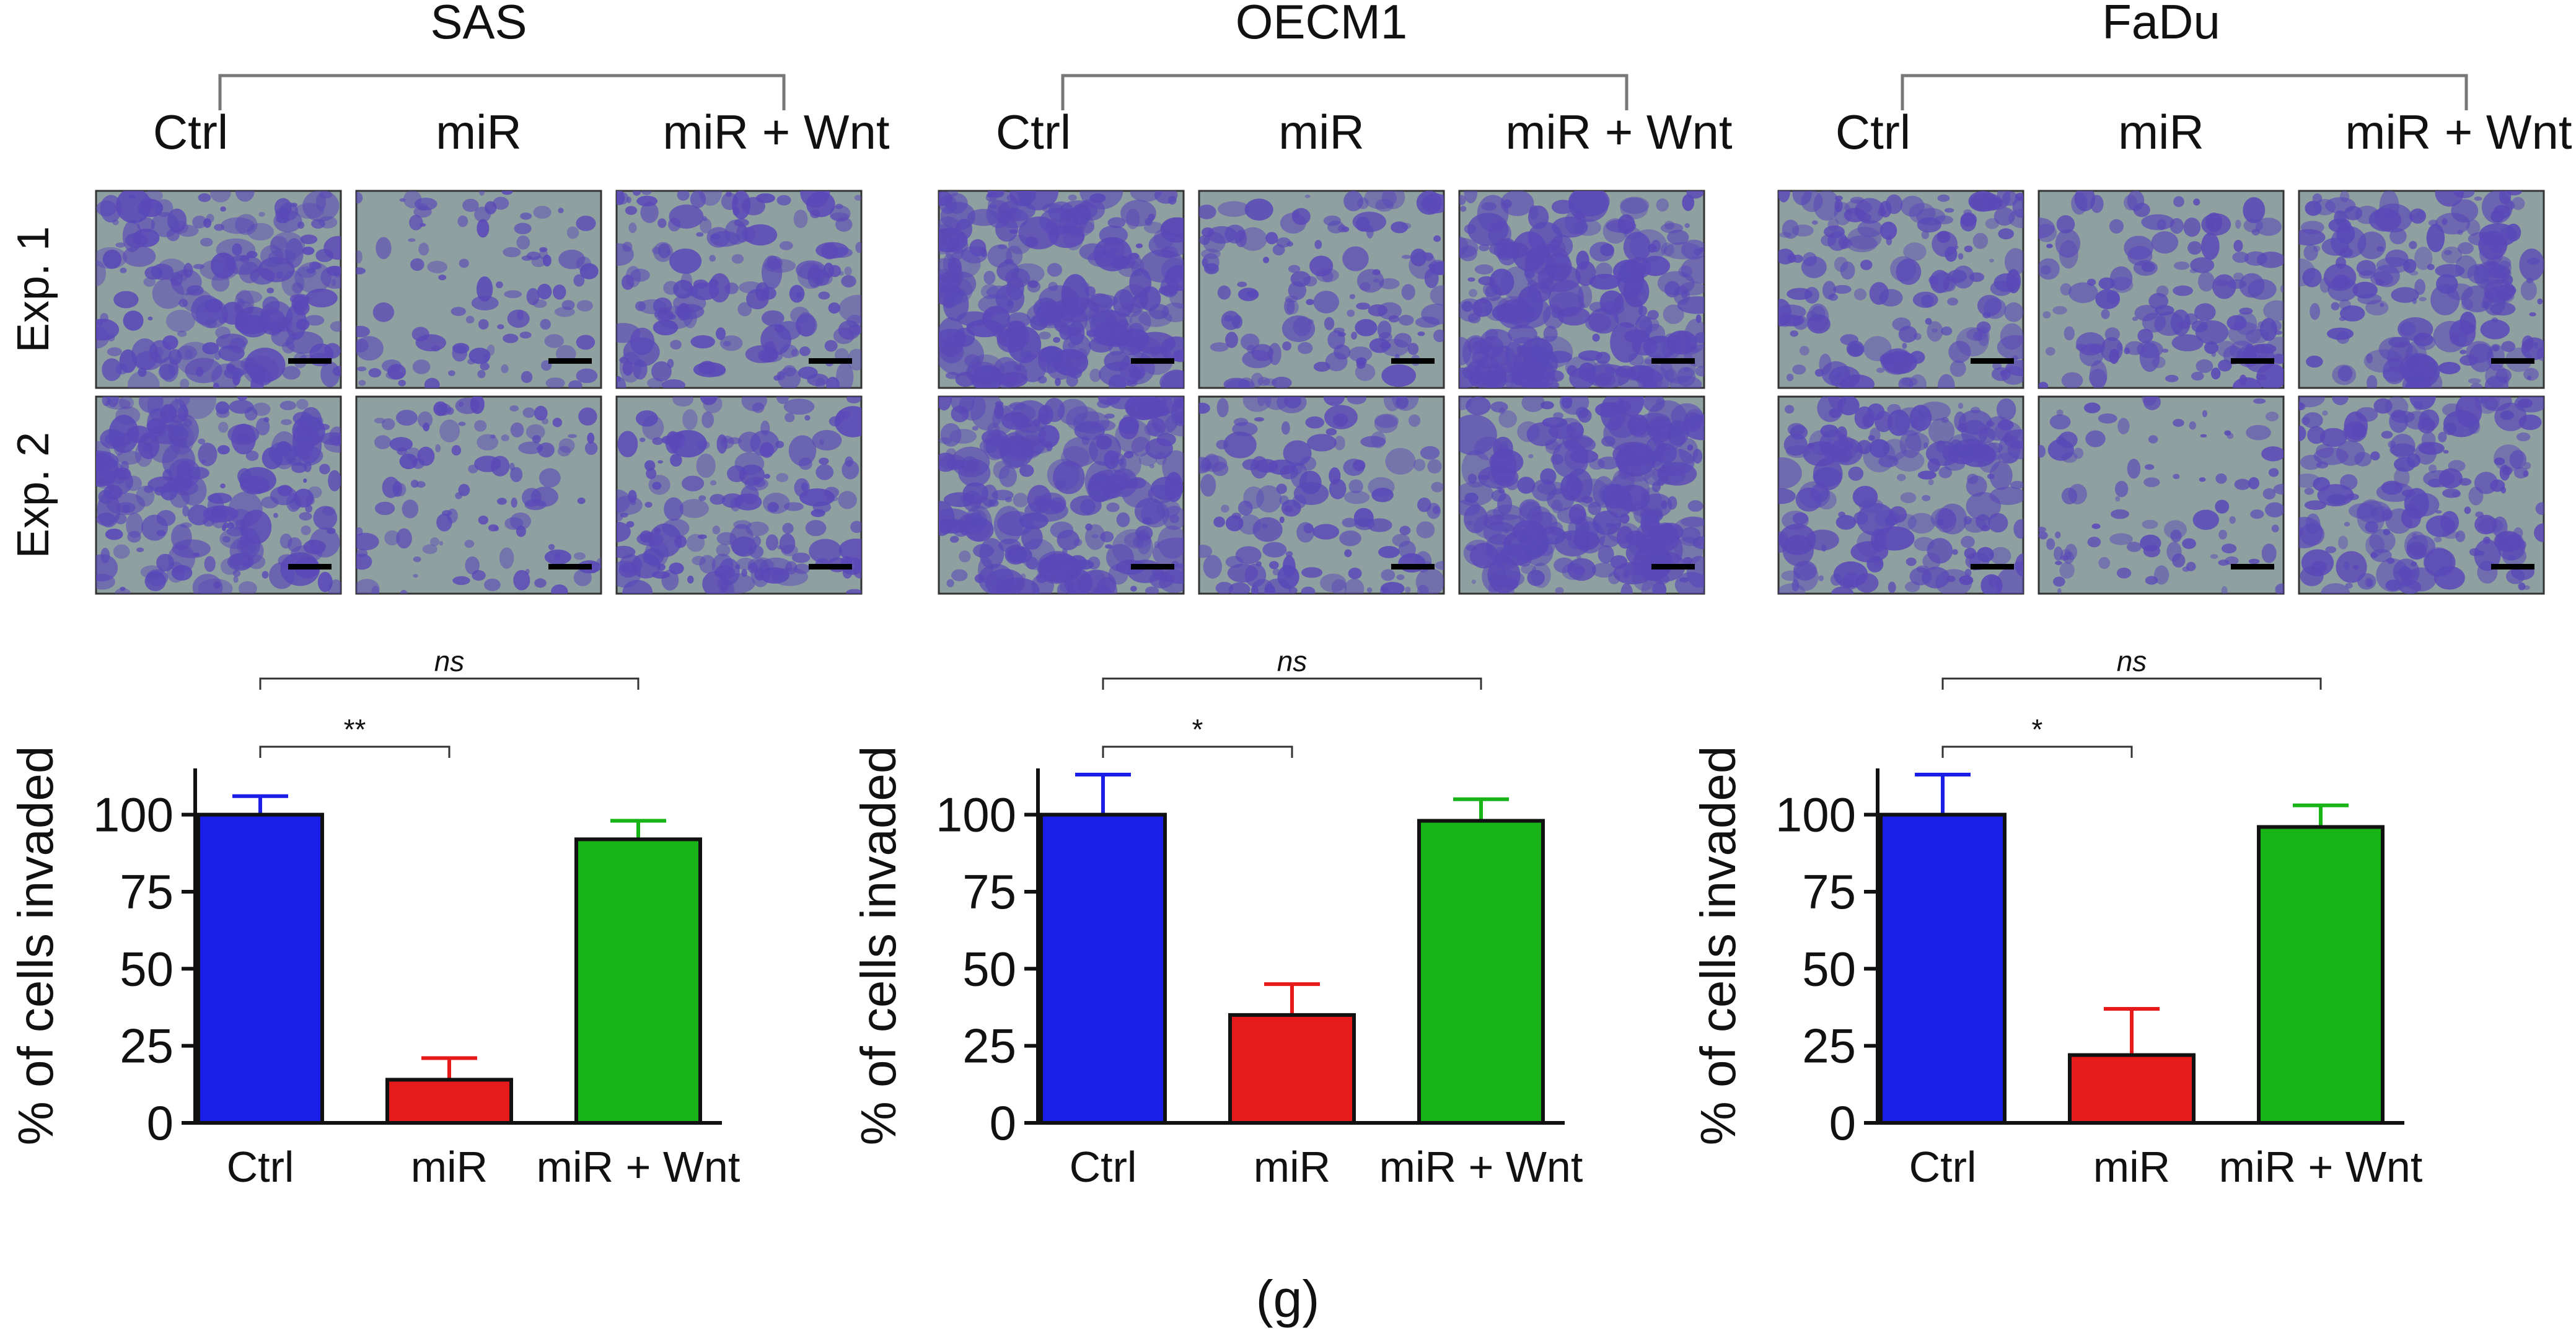  What do you see at coordinates (1288, 1299) in the screenshot?
I see `panel-label: (g)` at bounding box center [1288, 1299].